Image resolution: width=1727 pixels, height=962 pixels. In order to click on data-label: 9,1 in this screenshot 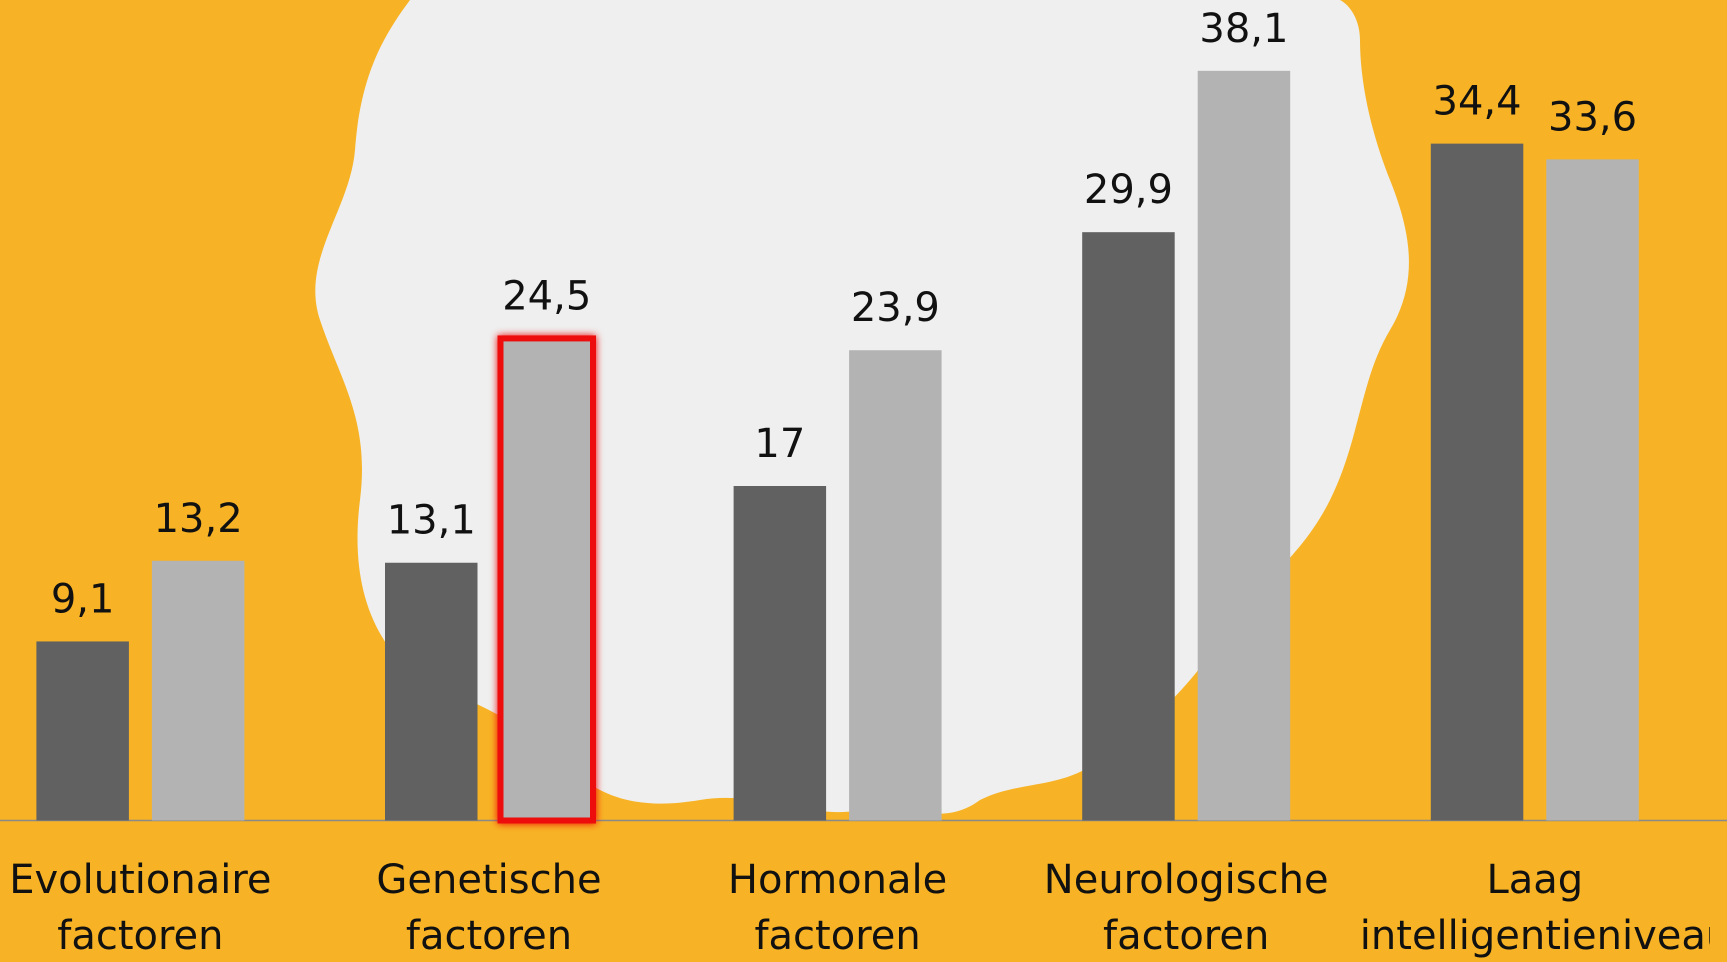, I will do `click(83, 599)`.